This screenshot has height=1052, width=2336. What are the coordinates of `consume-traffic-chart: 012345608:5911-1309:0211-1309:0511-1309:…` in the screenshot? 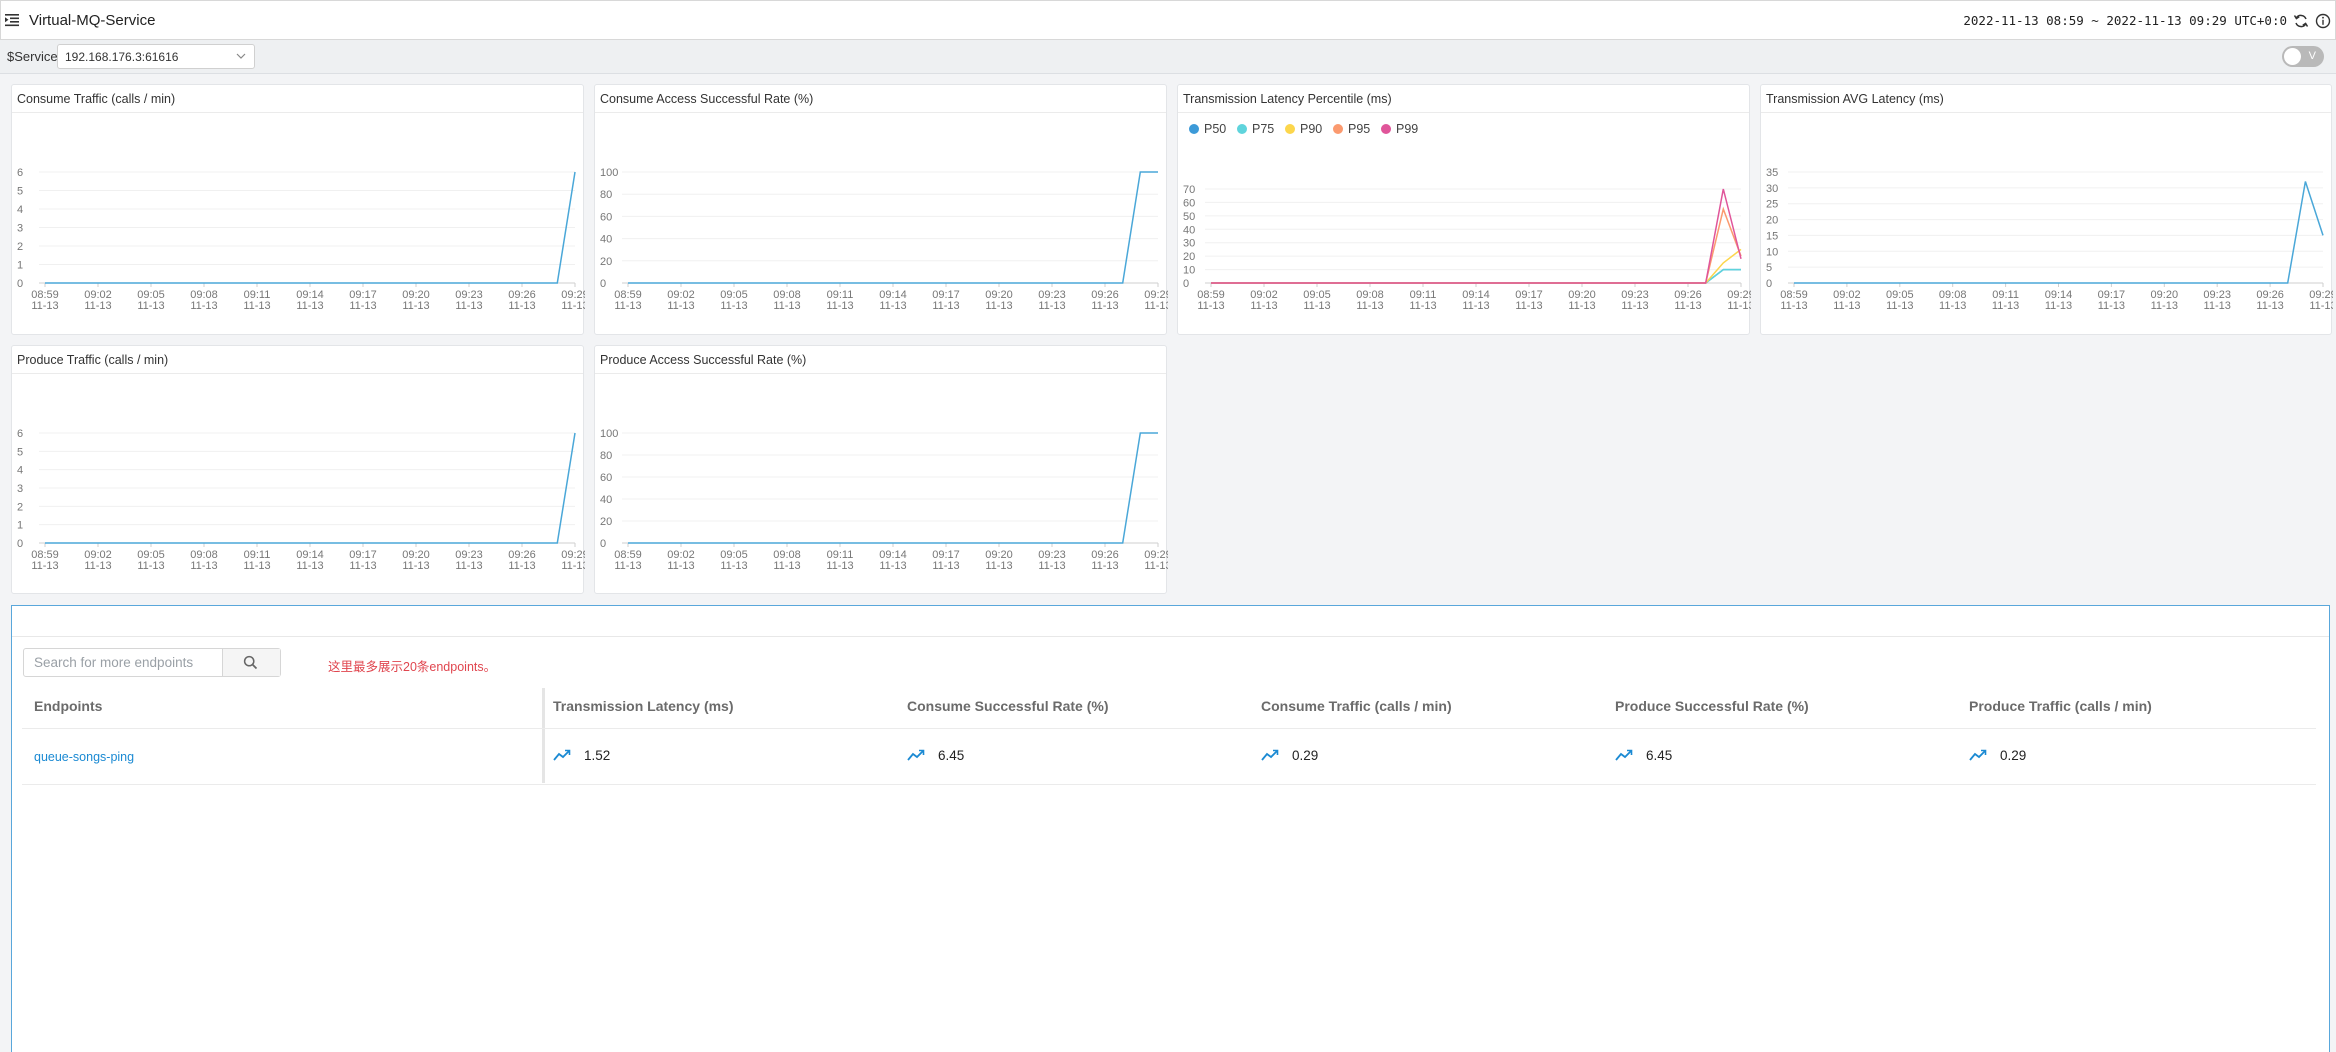 It's located at (298, 224).